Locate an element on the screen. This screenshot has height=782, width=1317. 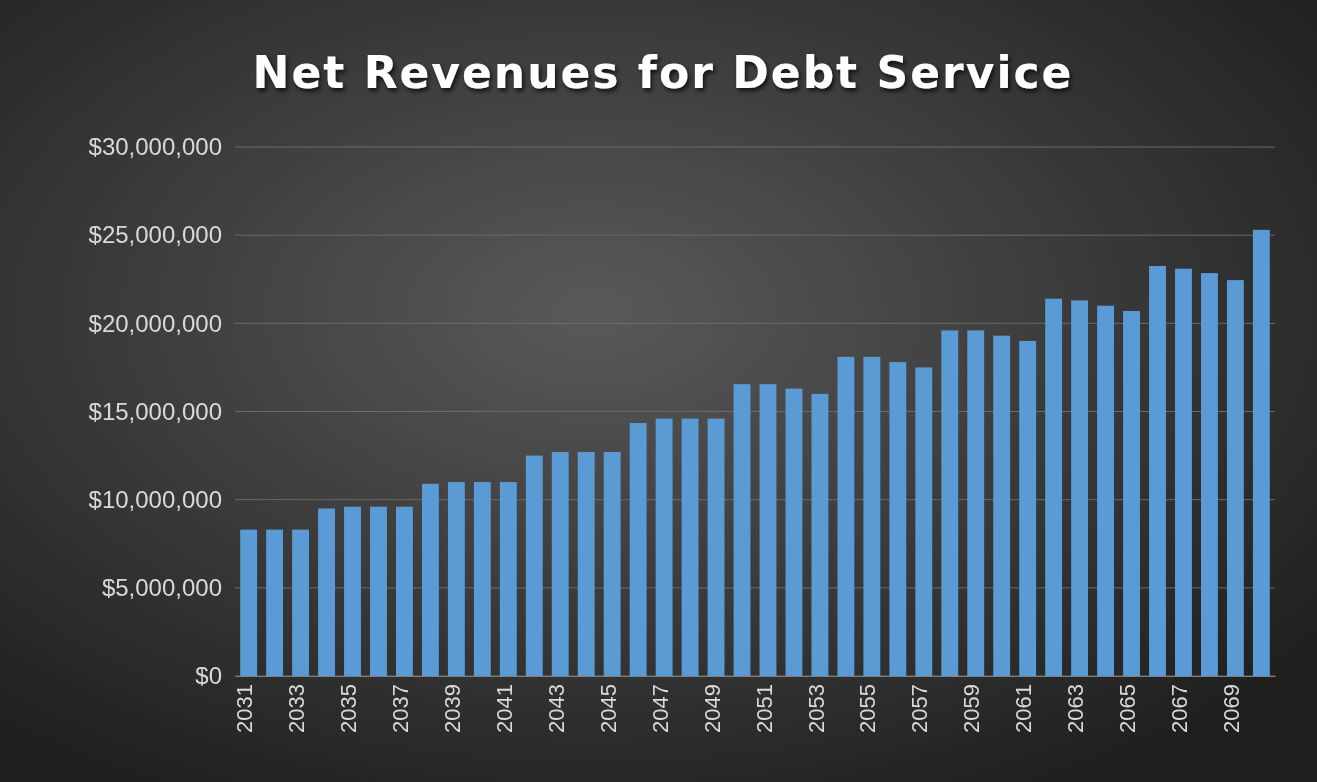
y-tick-label: $10,000,000 is located at coordinates (155, 499).